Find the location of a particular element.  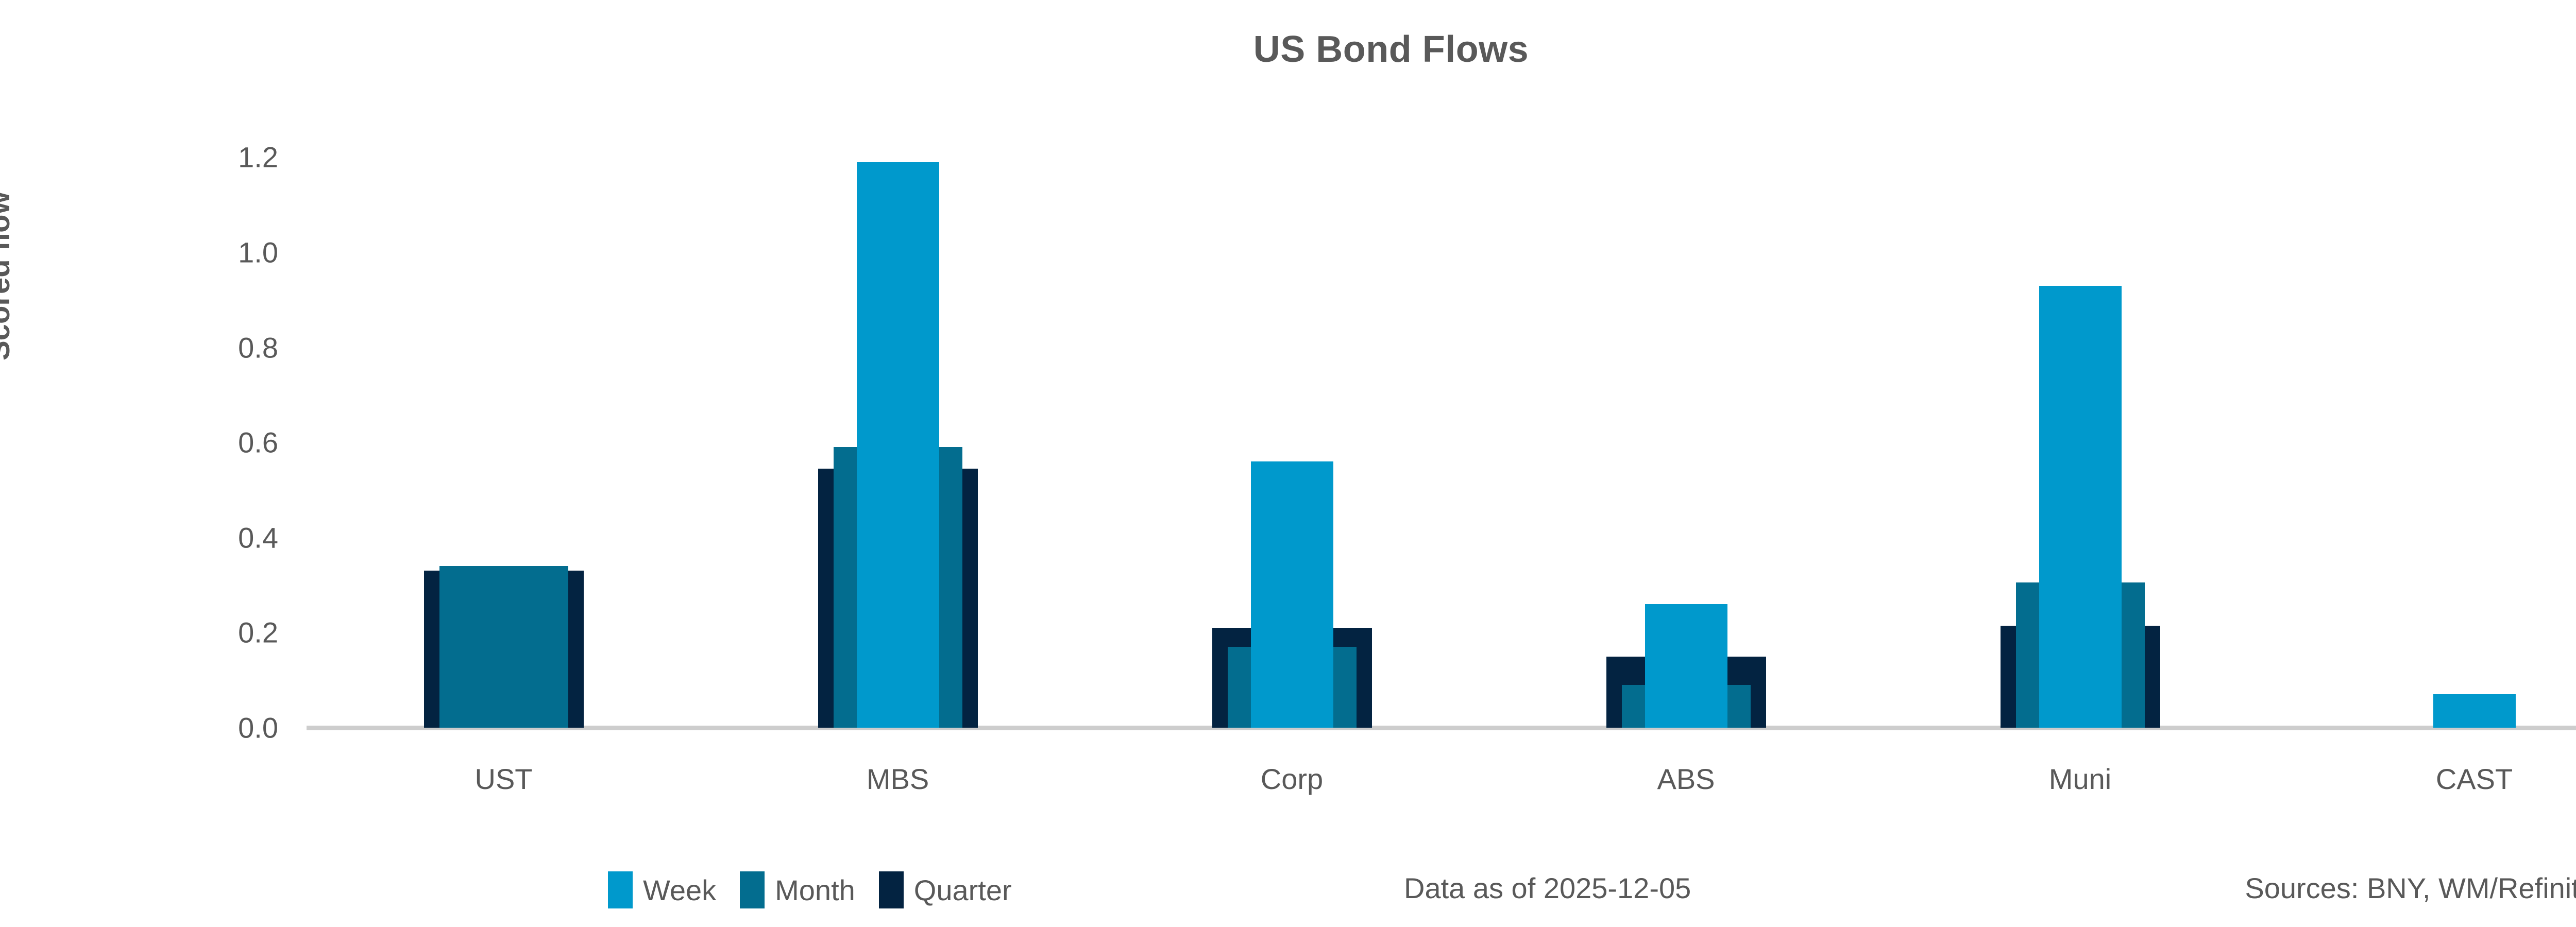

legend-item-month: Month is located at coordinates (797, 889).